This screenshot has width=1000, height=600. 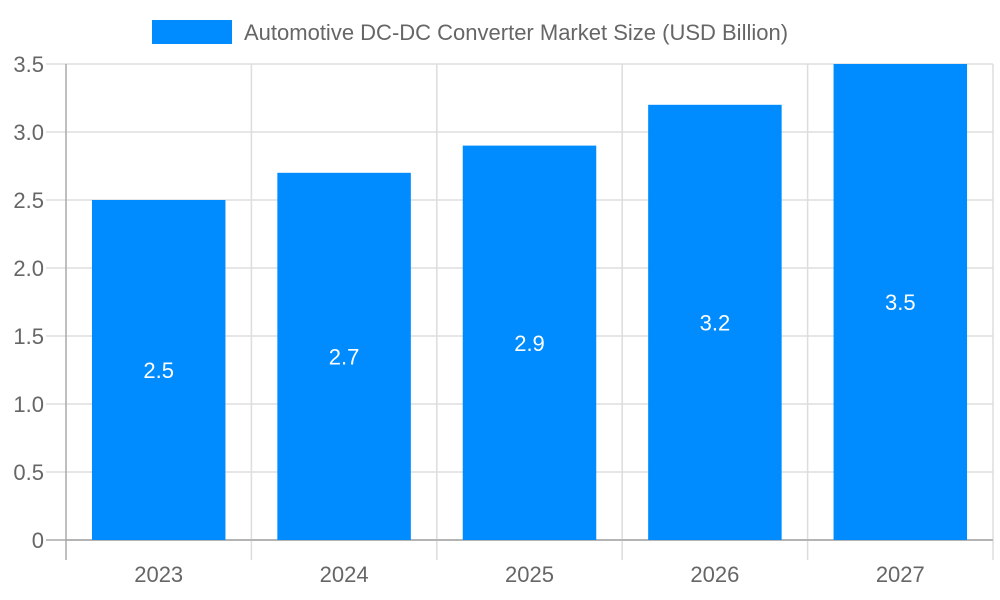 What do you see at coordinates (192, 32) in the screenshot?
I see `legend-swatch` at bounding box center [192, 32].